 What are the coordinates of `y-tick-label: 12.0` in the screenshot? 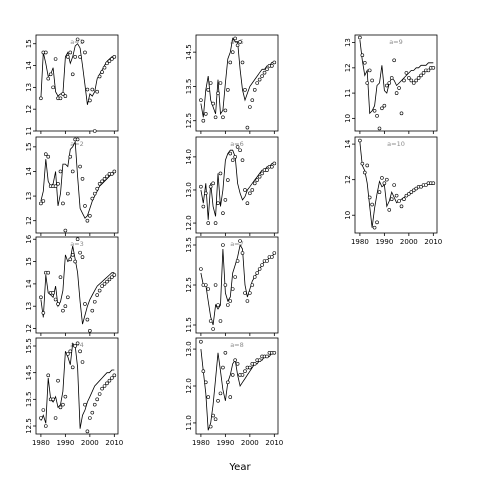 It's located at (189, 386).